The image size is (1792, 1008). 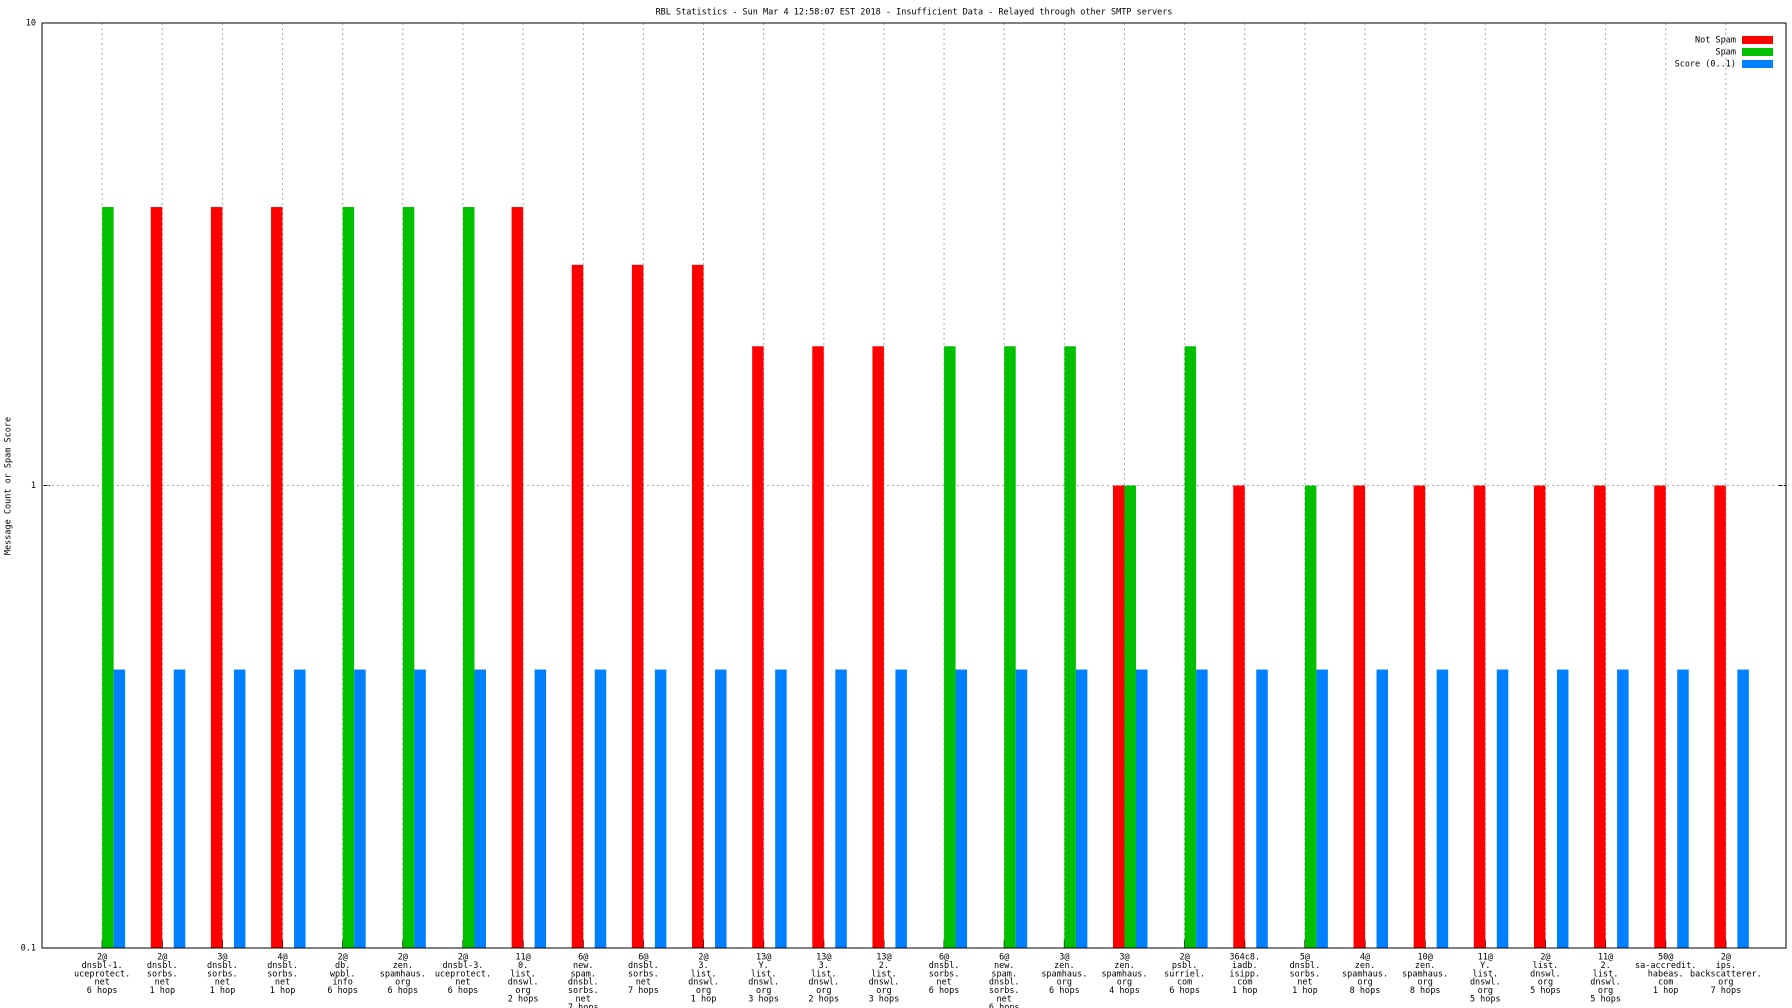 I want to click on x-tick-label: 11@, so click(x=1485, y=958).